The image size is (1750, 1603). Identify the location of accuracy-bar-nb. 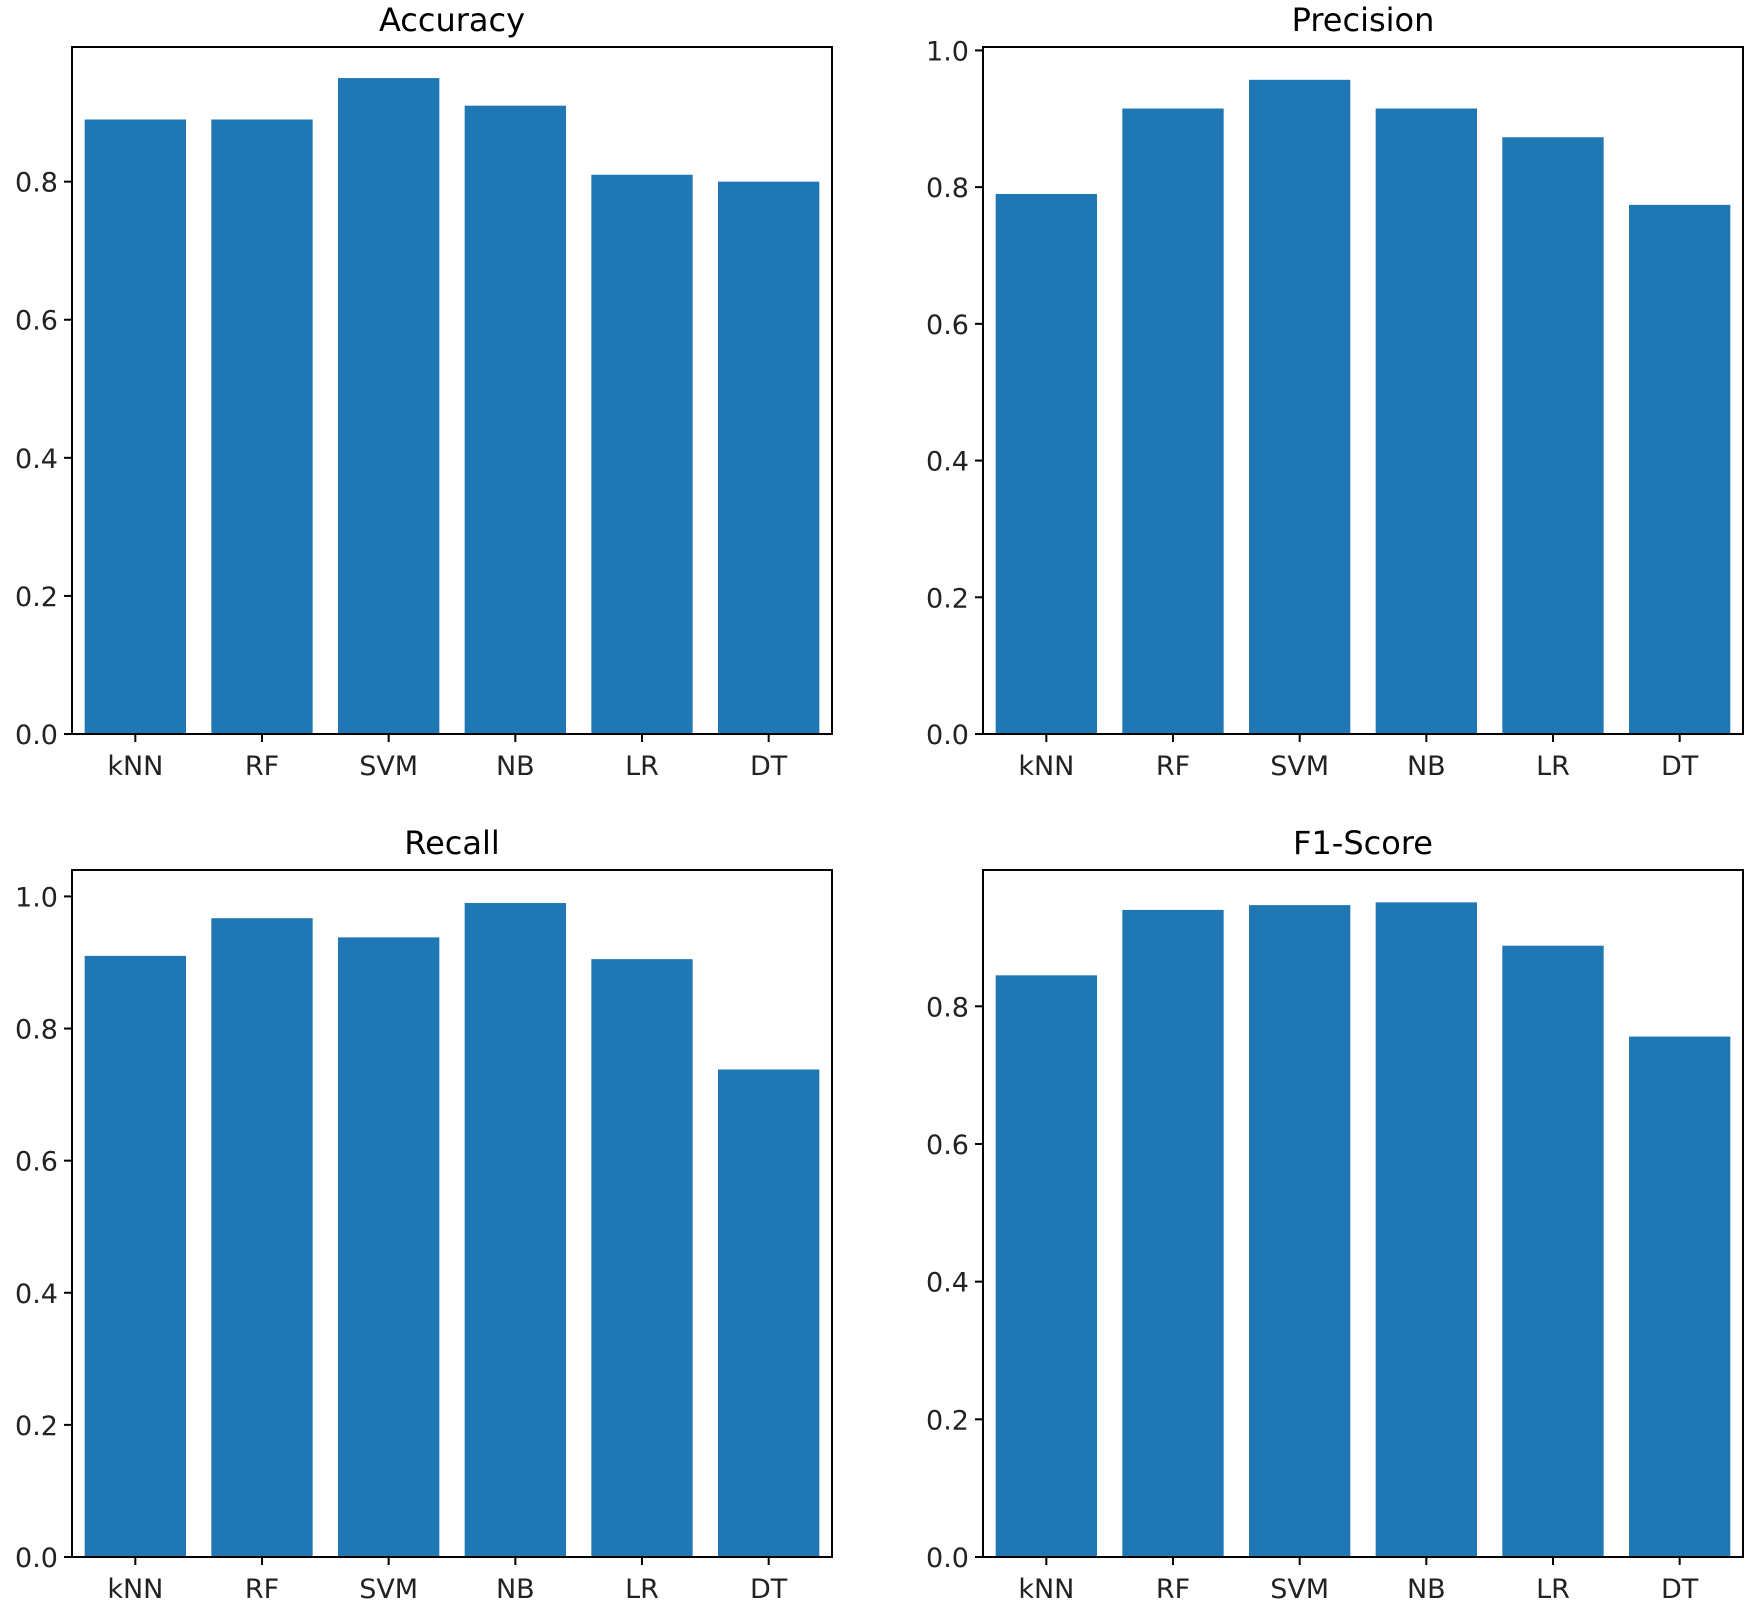
(515, 419).